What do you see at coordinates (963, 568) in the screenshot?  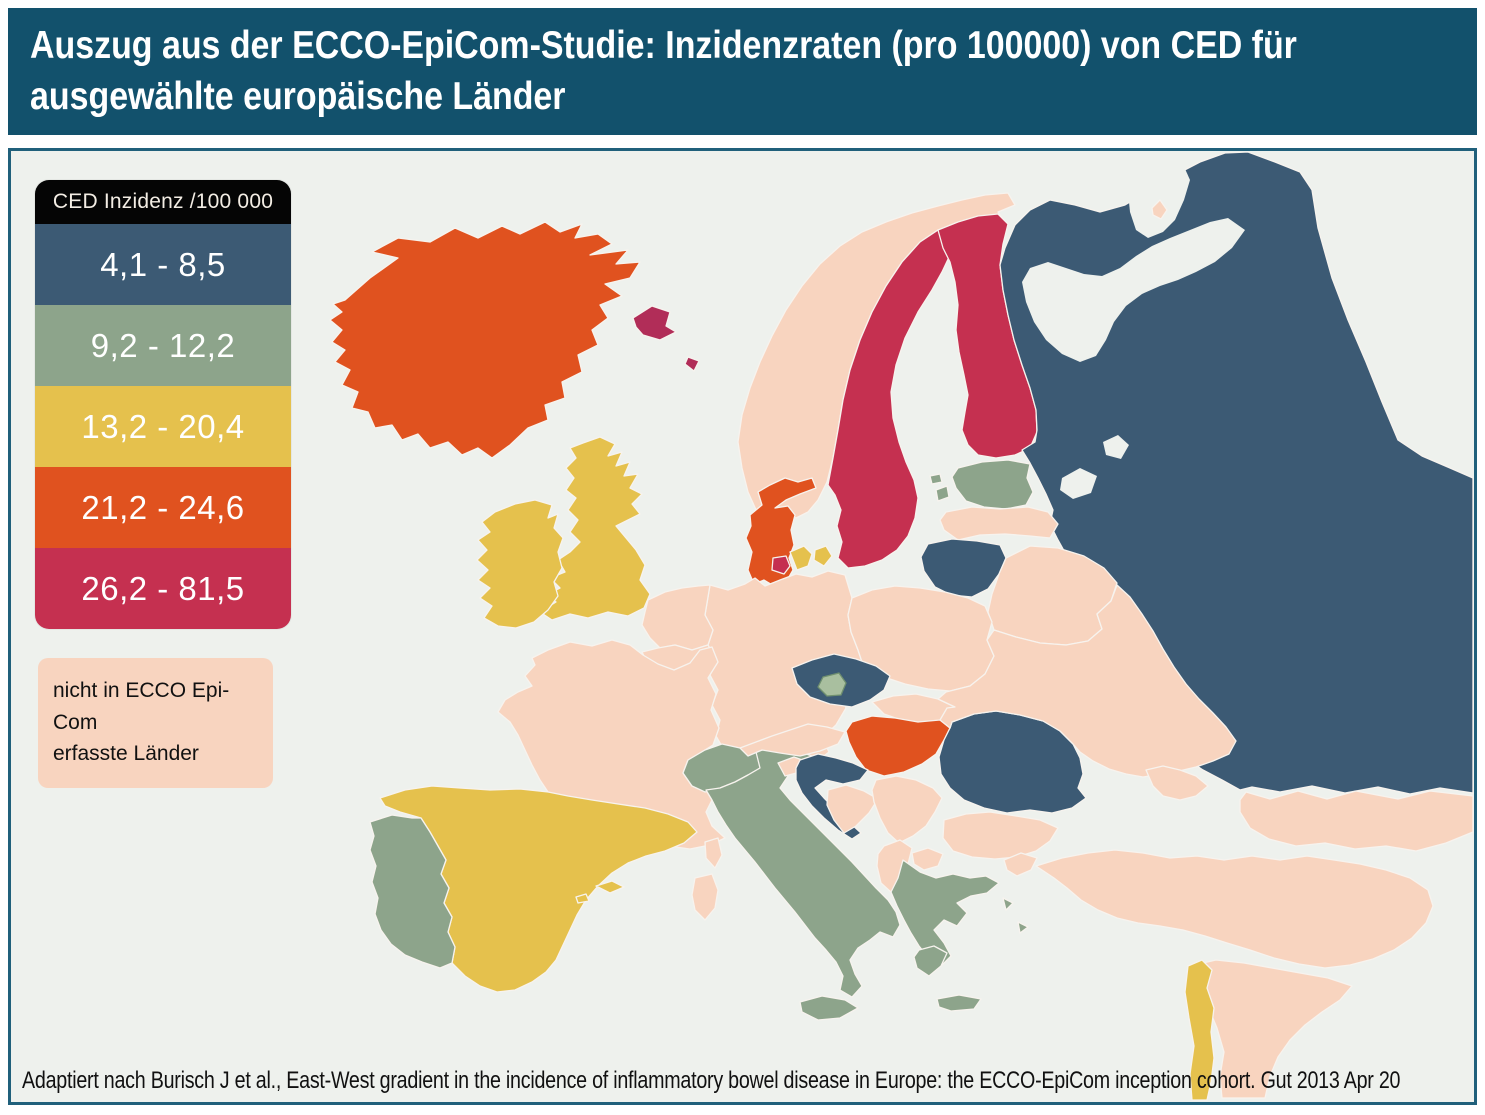 I see `country-lithuania` at bounding box center [963, 568].